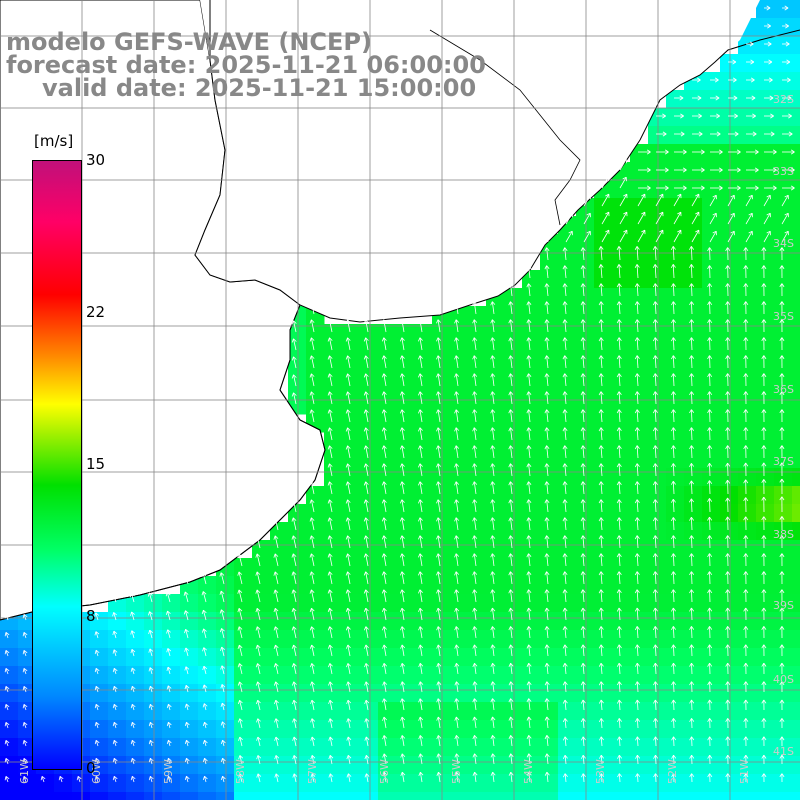 The height and width of the screenshot is (800, 800). Describe the element at coordinates (672, 771) in the screenshot. I see `lon-label-52w: 52W` at that location.